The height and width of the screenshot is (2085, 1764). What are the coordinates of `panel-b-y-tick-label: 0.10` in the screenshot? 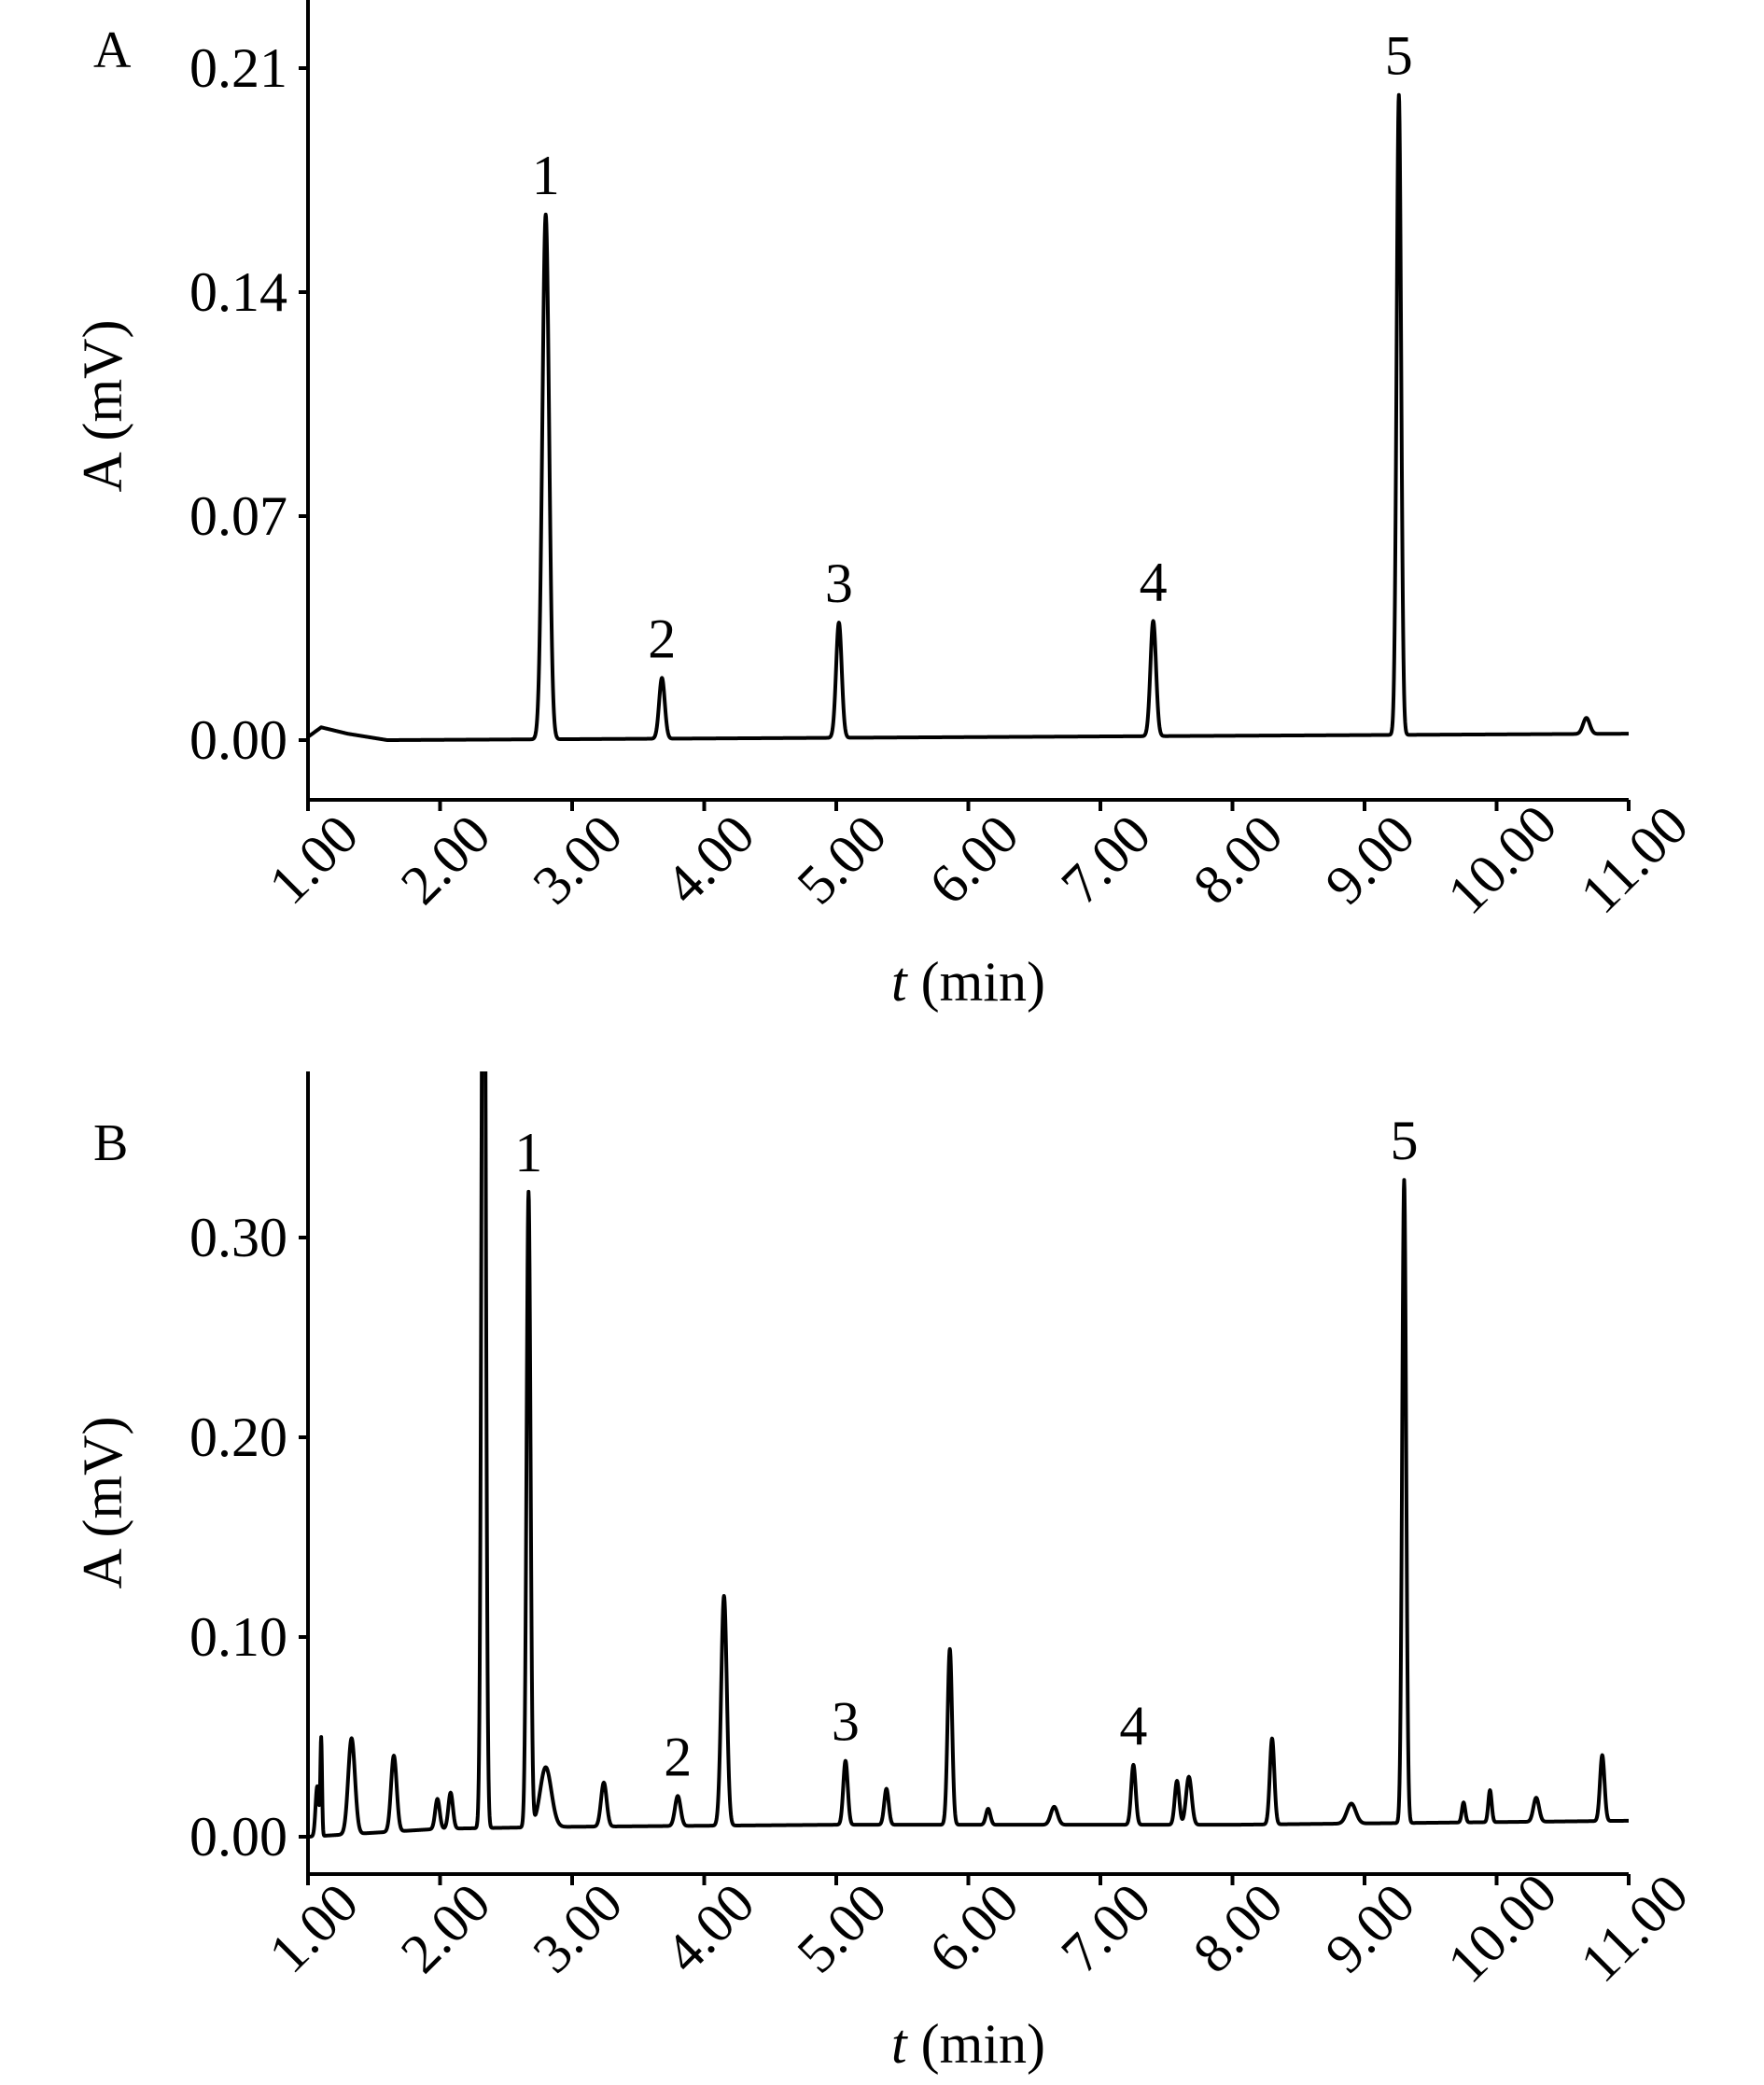 It's located at (238, 1637).